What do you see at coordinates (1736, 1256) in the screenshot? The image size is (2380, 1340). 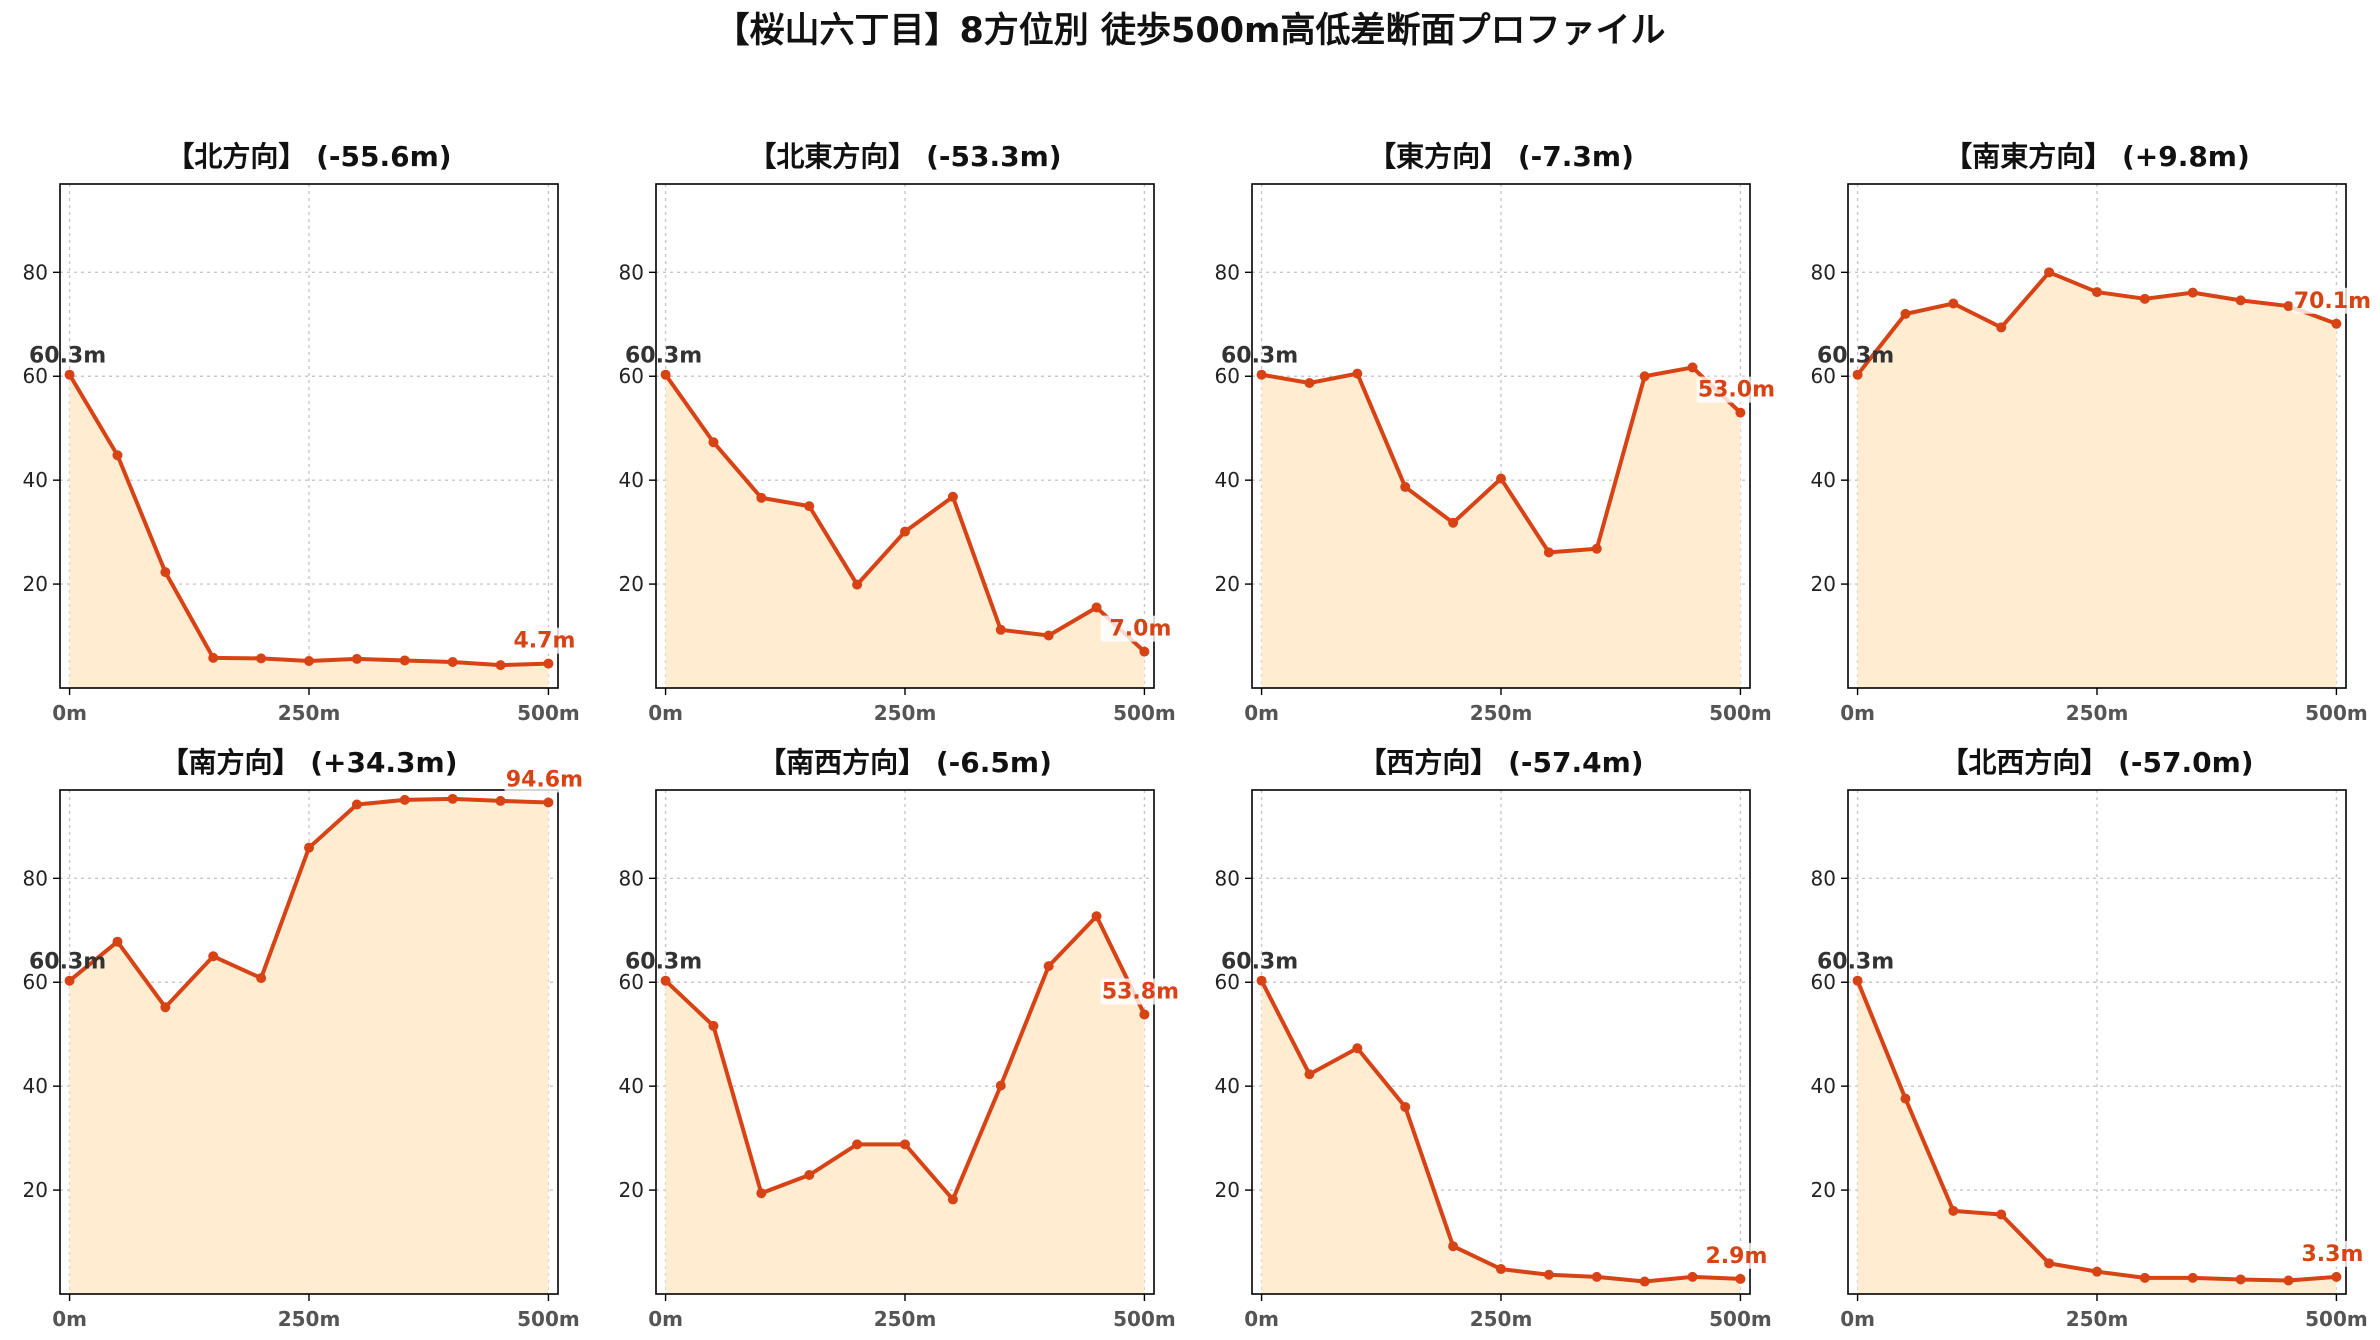 I see `end-elevation-label: 2.9m` at bounding box center [1736, 1256].